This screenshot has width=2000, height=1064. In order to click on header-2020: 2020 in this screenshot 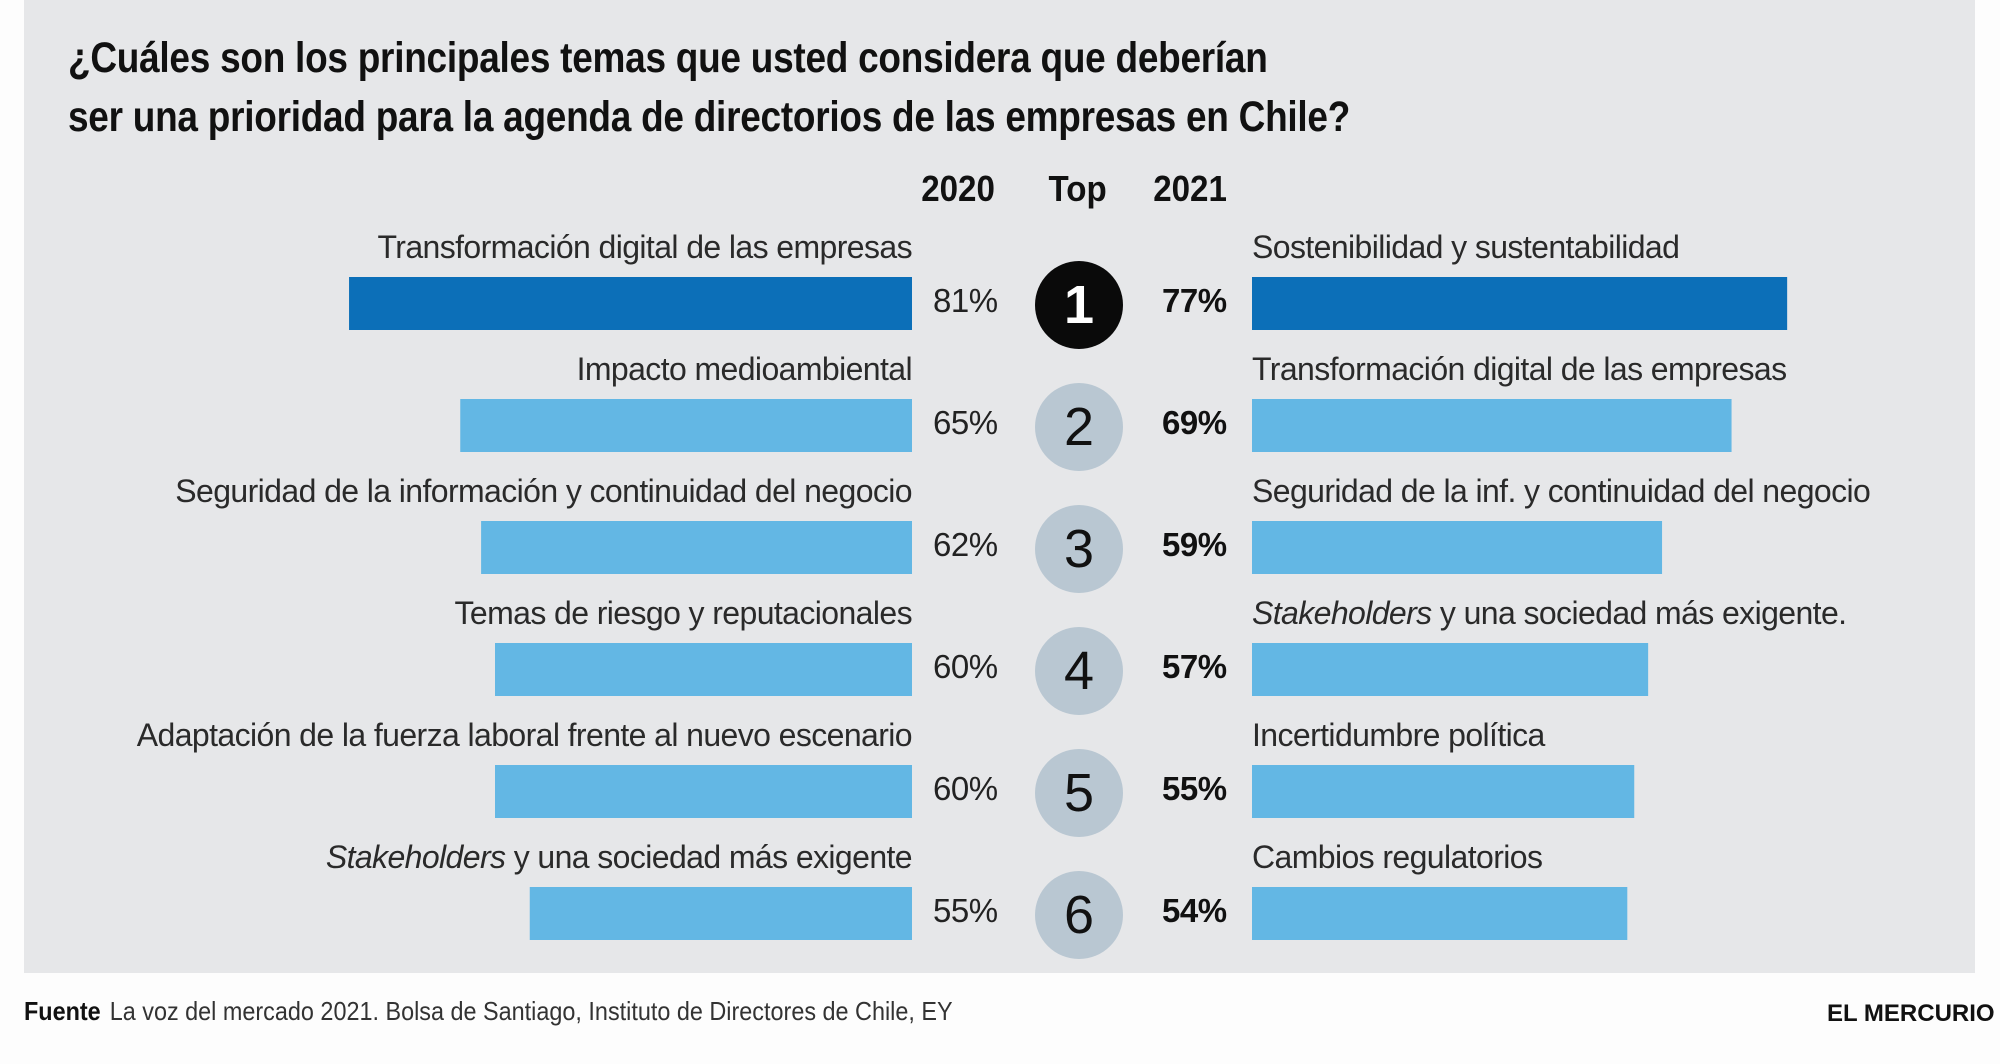, I will do `click(958, 188)`.